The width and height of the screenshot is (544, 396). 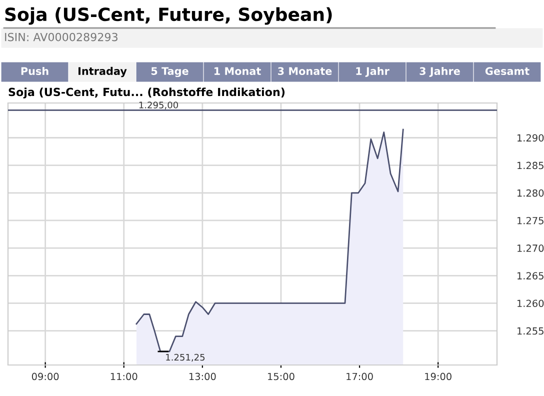 I want to click on chart-title: Soja (US-Cent, Future, Soybean), so click(x=168, y=16).